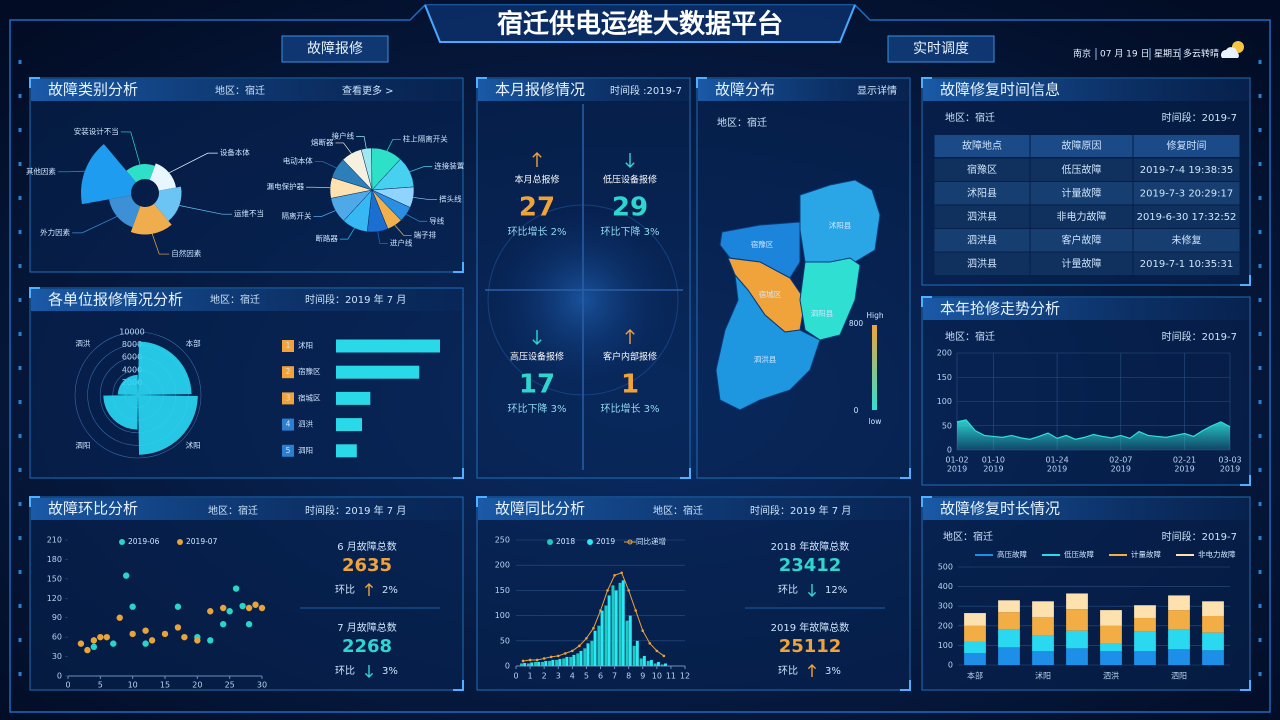 The image size is (1280, 720). I want to click on legend-marker, so click(180, 542).